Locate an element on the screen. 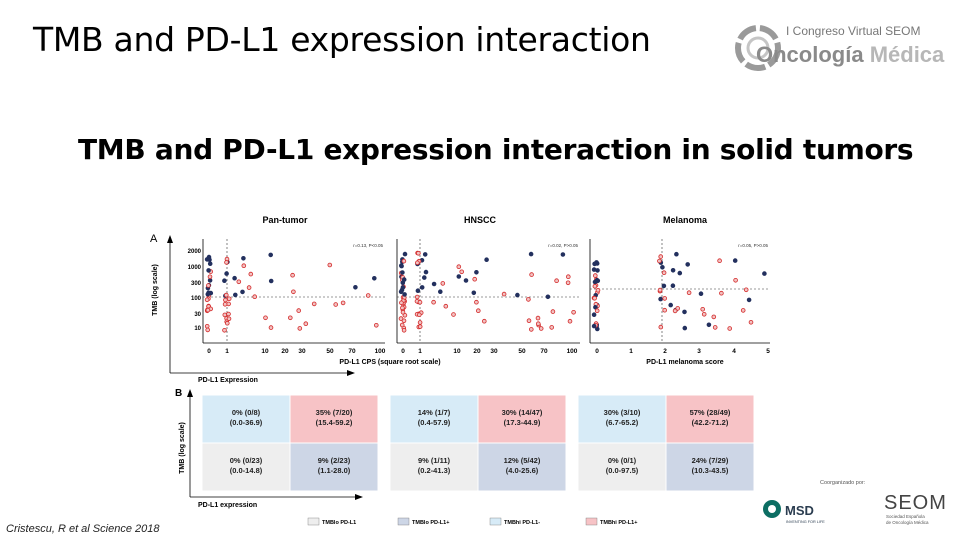 The height and width of the screenshot is (540, 960). grid-cell-value: 9% (2/23) is located at coordinates (334, 460).